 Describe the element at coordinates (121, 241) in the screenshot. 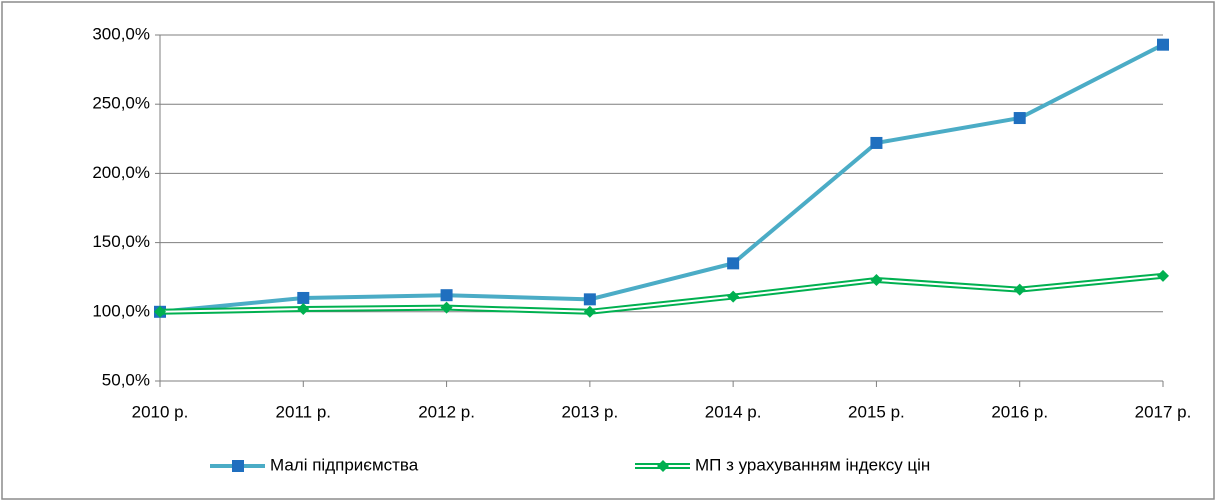

I see `y-tick-label: 150,0%` at that location.